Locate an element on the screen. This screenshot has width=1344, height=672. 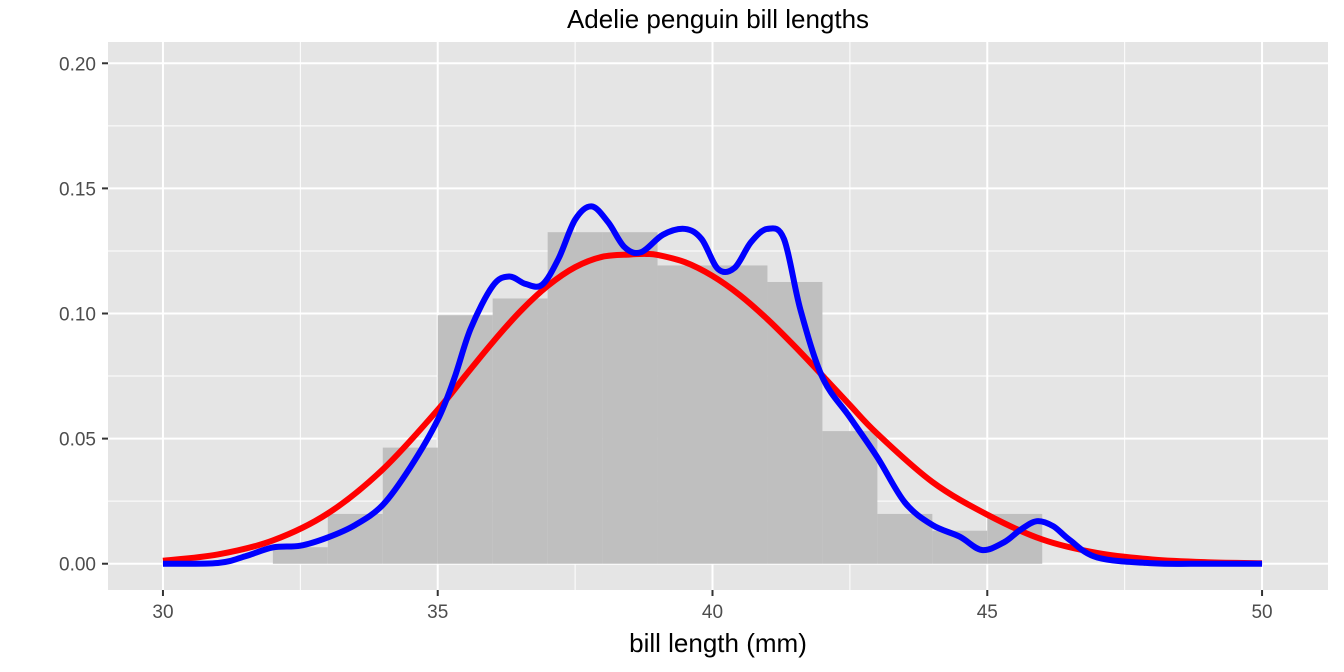
chart-title: Adelie penguin bill lengths is located at coordinates (718, 19).